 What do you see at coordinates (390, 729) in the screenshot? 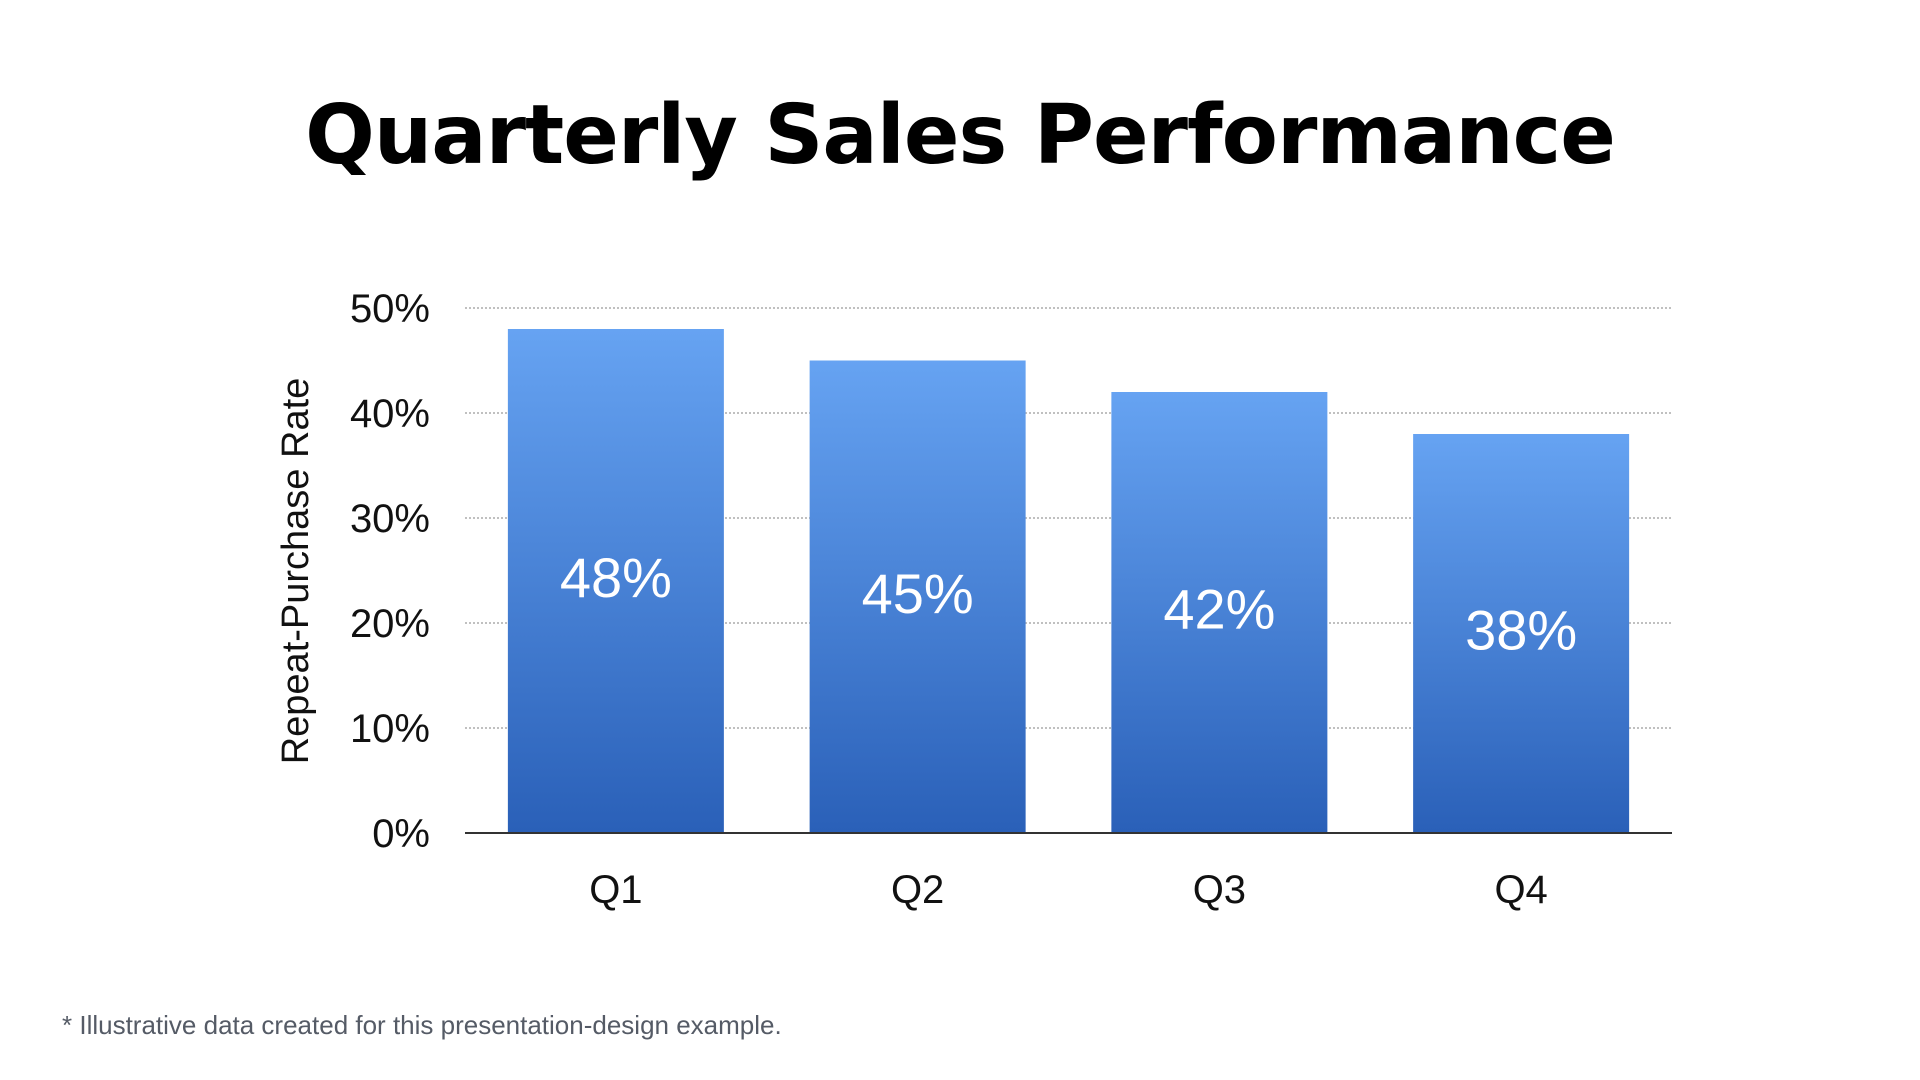
I see `y-tick-label: 10%` at bounding box center [390, 729].